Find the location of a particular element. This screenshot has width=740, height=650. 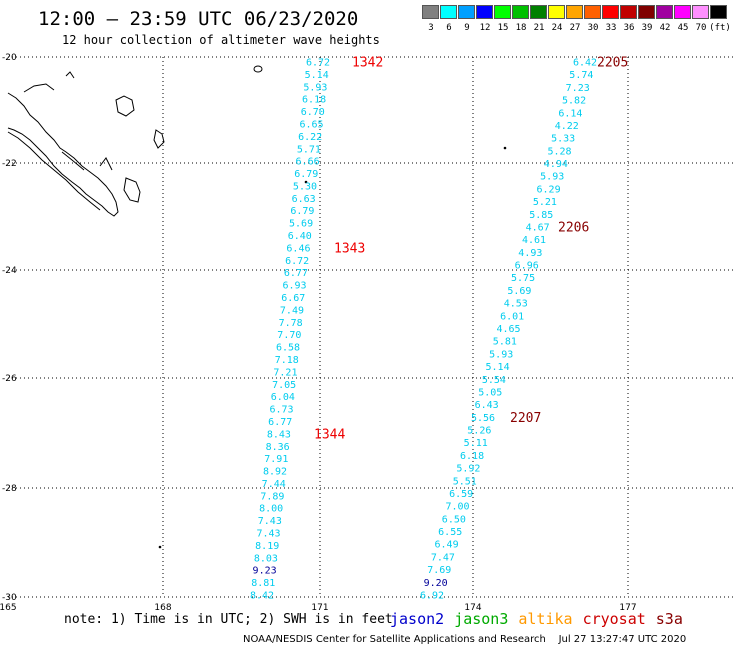

swh-value: 7.44 is located at coordinates (274, 484).